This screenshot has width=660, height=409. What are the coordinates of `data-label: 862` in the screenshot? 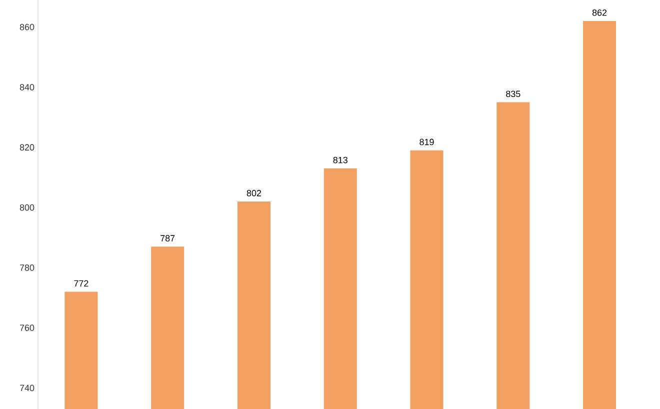 It's located at (599, 12).